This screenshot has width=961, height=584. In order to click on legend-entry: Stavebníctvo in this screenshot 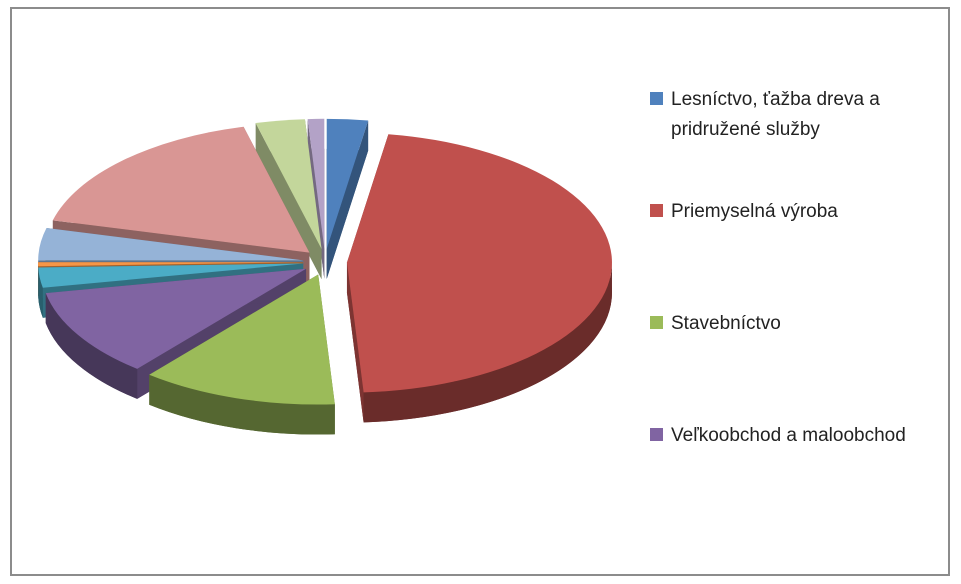, I will do `click(795, 324)`.